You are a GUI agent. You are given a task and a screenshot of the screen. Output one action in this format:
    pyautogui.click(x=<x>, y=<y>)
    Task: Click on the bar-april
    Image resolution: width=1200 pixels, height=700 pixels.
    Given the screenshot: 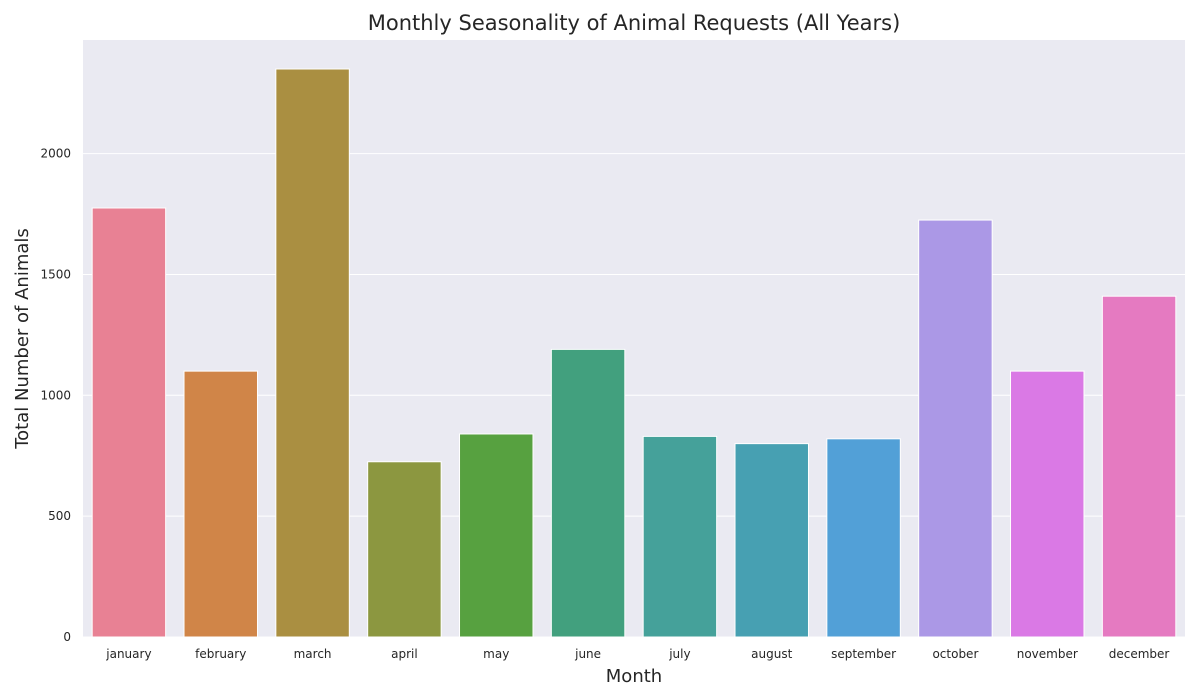 What is the action you would take?
    pyautogui.click(x=404, y=549)
    